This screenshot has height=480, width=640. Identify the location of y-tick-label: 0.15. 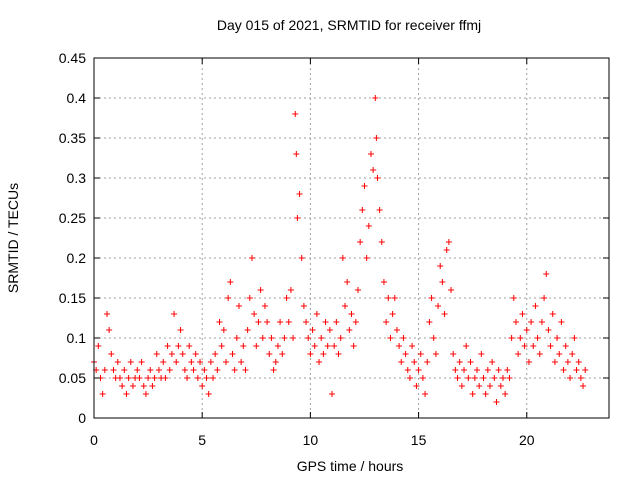
(72, 298).